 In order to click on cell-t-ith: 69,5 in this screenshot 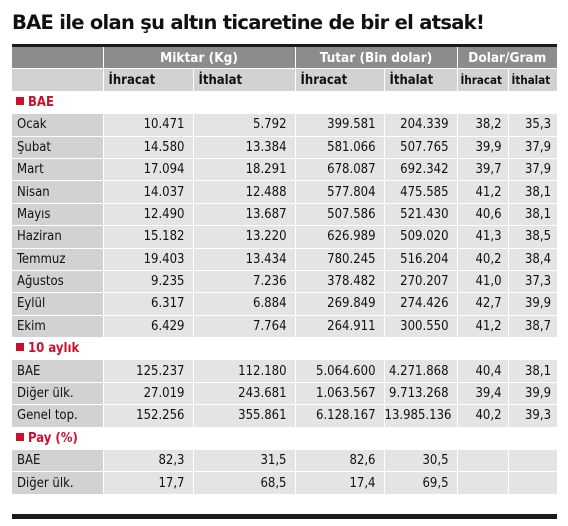, I will do `click(421, 483)`.